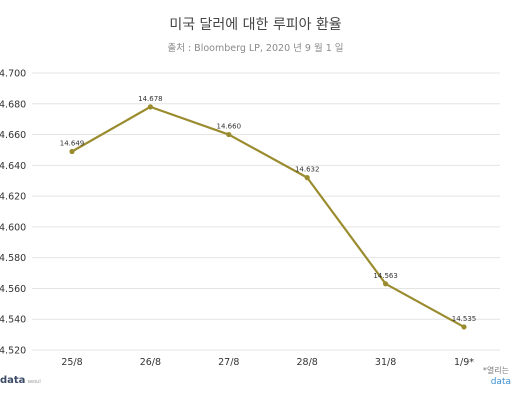 This screenshot has width=511, height=400. What do you see at coordinates (464, 362) in the screenshot?
I see `x-tick-label: 1/9*` at bounding box center [464, 362].